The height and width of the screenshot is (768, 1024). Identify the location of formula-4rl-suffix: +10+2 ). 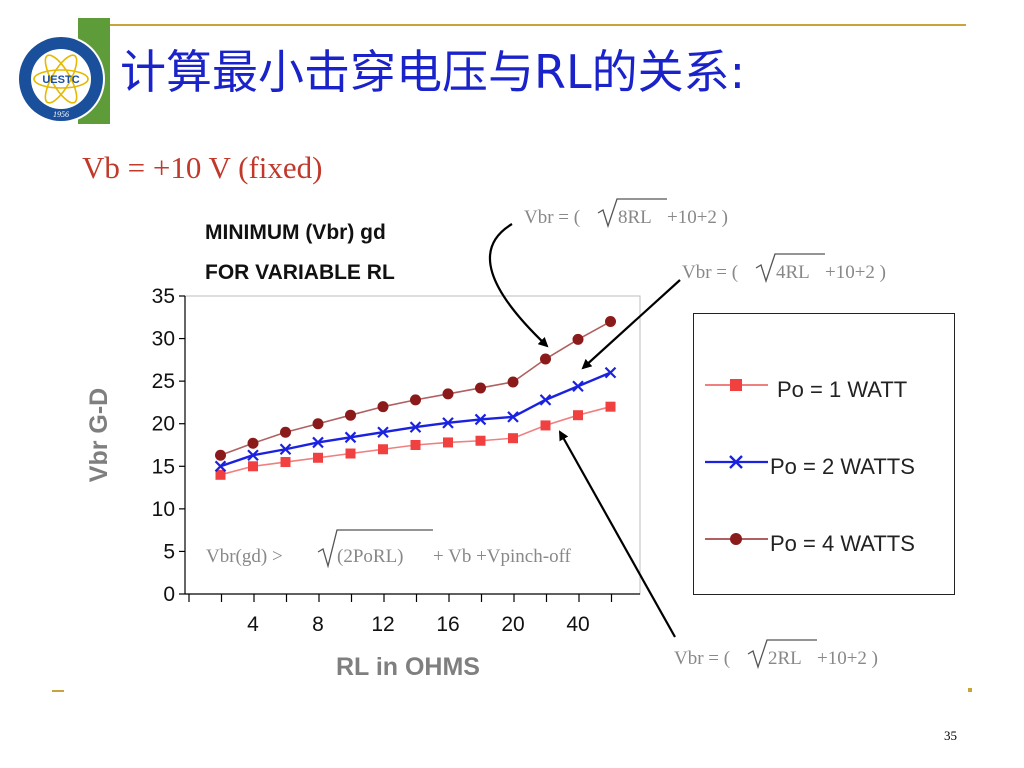
(855, 272).